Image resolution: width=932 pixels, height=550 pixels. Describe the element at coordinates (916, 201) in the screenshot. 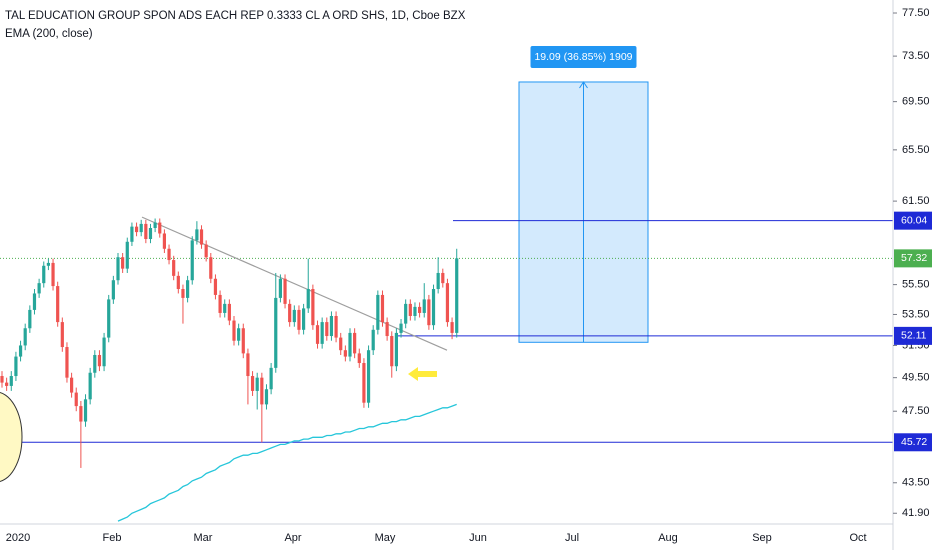

I see `y-tick-label: 61.50` at that location.